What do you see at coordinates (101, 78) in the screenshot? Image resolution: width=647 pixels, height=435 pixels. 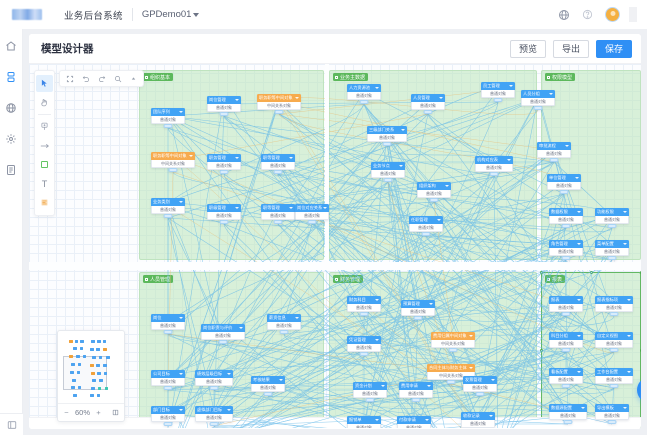 I see `redo-icon` at bounding box center [101, 78].